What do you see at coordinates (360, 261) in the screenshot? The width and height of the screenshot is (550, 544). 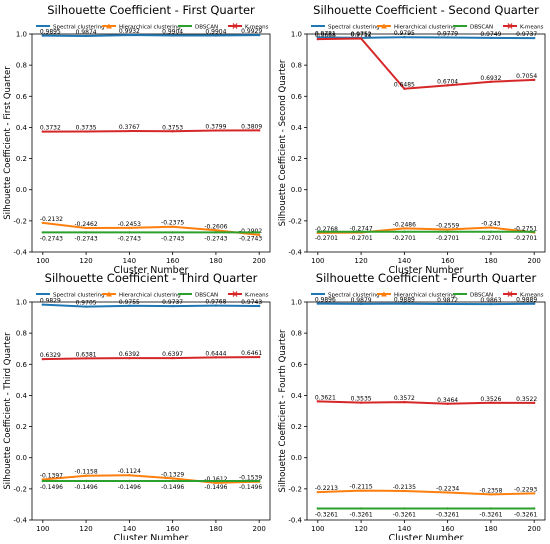 I see `x-tick-label: 120` at bounding box center [360, 261].